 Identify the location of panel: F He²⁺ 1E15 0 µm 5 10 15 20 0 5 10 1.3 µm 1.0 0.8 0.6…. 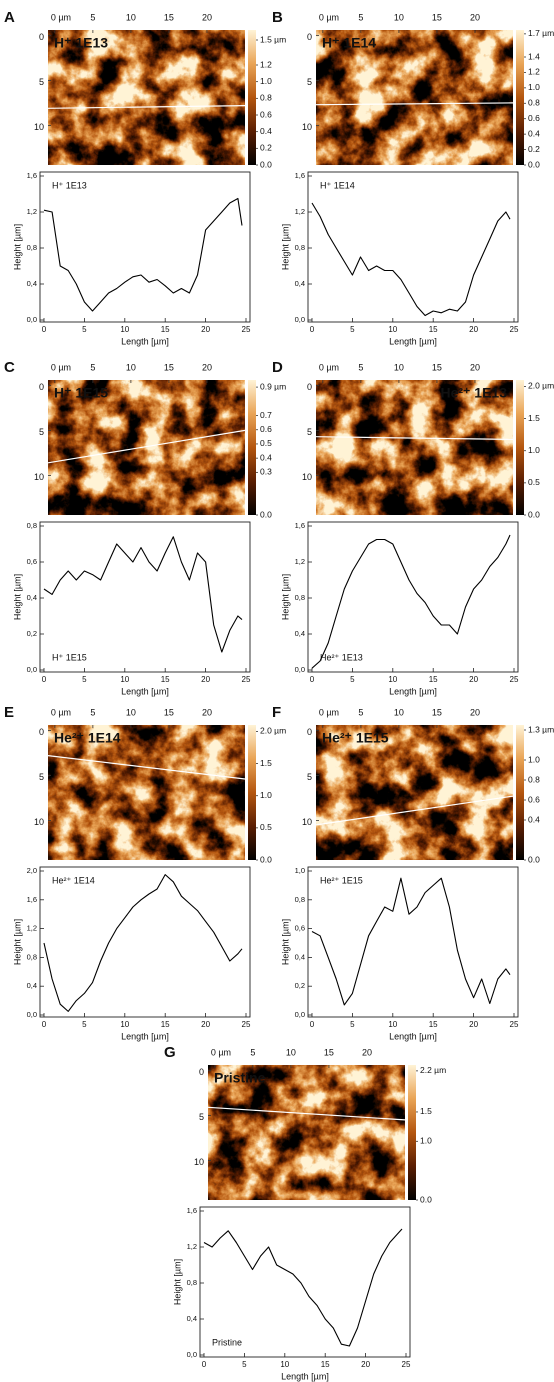
(413, 872).